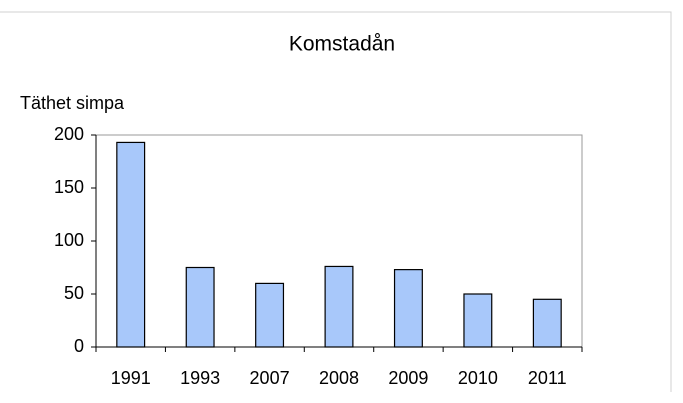 The height and width of the screenshot is (403, 683). Describe the element at coordinates (339, 378) in the screenshot. I see `x-tick-label: 2008` at that location.